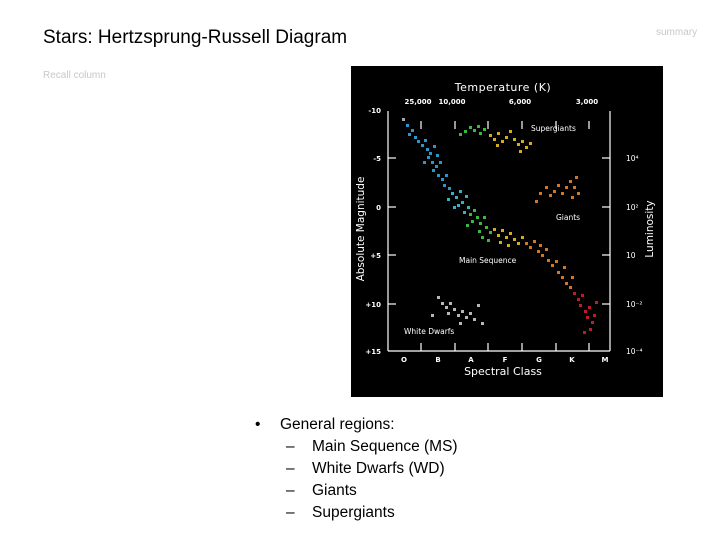 This screenshot has height=540, width=720. I want to click on white-dwarf-stars, so click(457, 310).